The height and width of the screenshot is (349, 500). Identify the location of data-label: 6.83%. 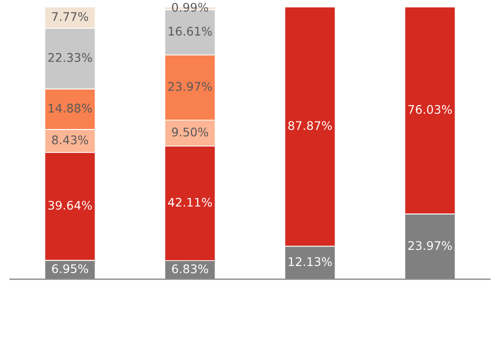
(190, 269).